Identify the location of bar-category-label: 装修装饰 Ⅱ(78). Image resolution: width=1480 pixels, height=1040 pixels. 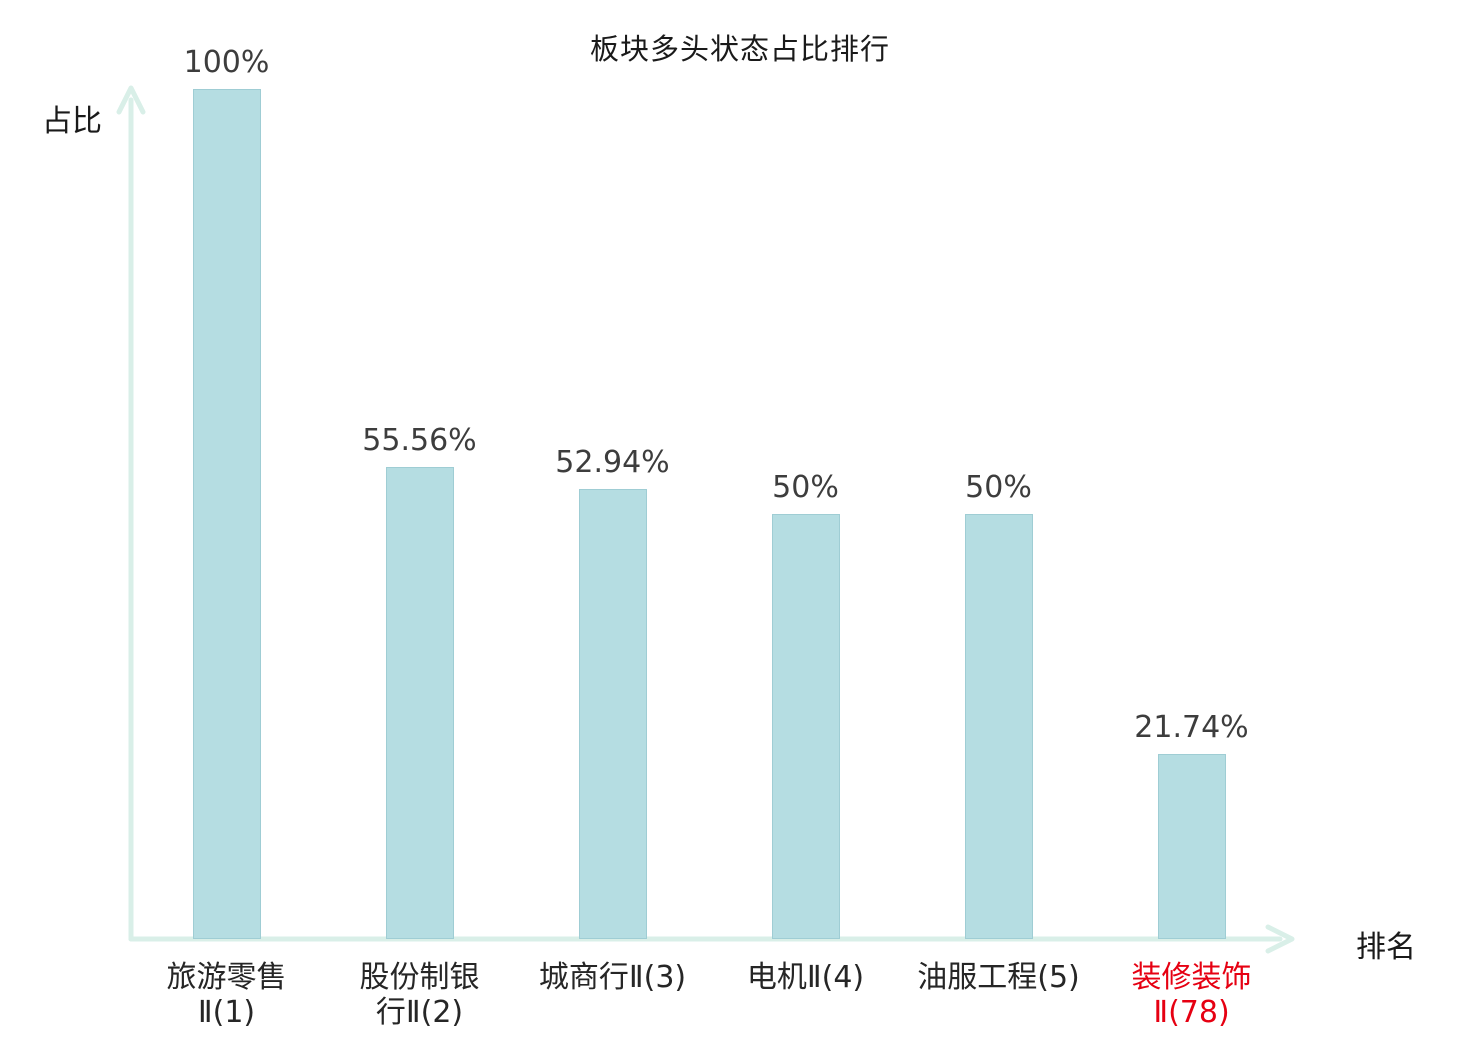
(1191, 995).